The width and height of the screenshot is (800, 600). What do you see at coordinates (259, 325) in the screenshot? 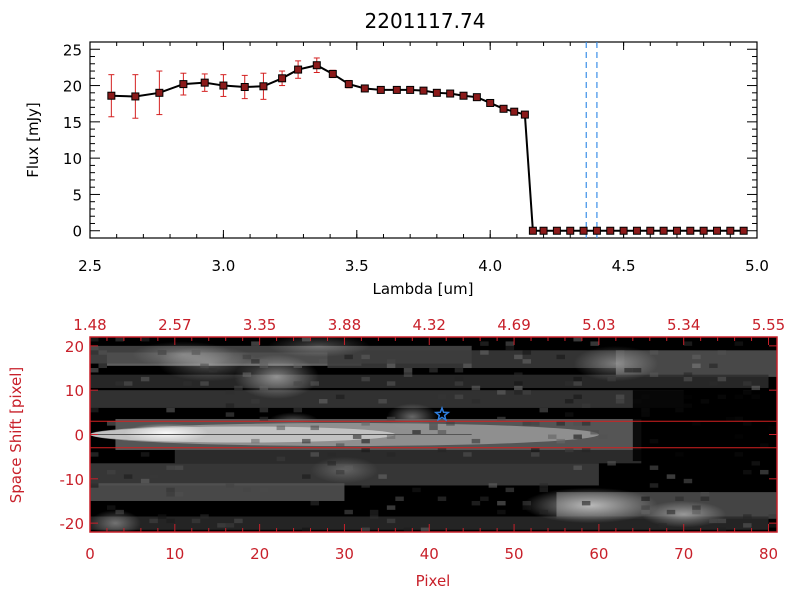
I see `image-top-tick-label: 3.35` at bounding box center [259, 325].